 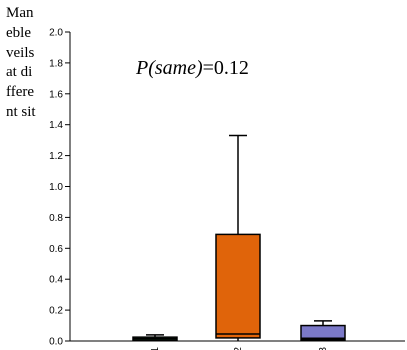 I want to click on y-axis-label: Manebleveils at different sit, so click(x=21, y=62).